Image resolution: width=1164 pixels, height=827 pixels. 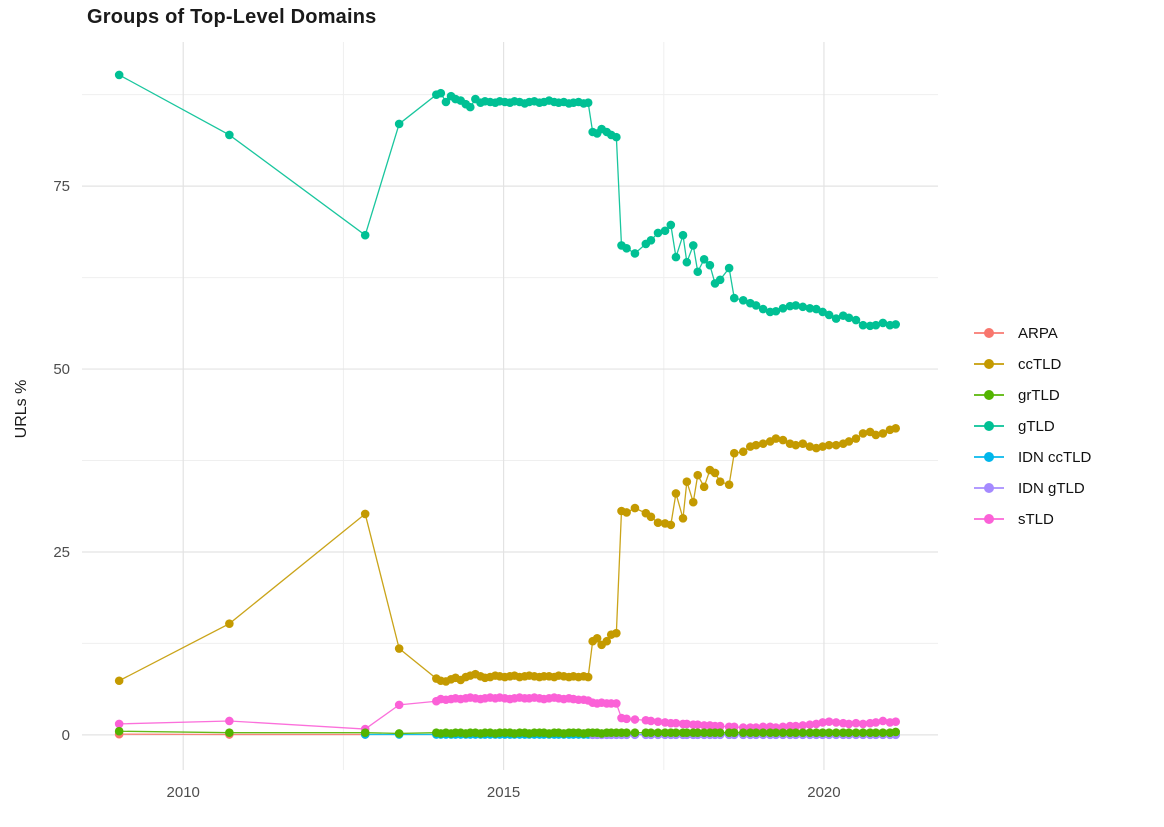 I want to click on legend-item-idn-cctld: IDN ccTLD, so click(x=1031, y=457).